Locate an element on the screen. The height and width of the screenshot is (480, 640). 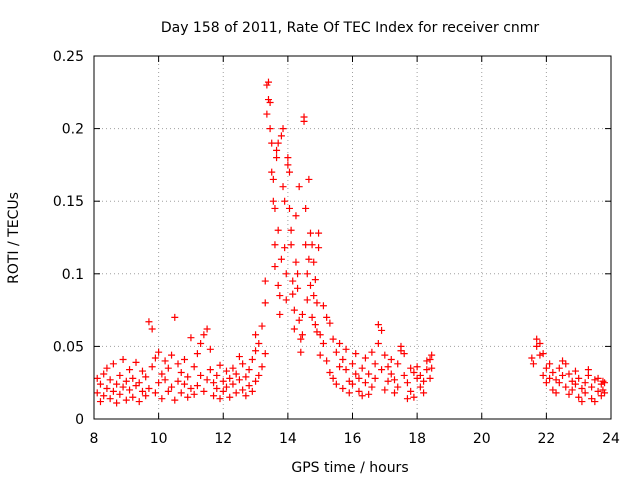
y-tick-label: 0.2 is located at coordinates (73, 130).